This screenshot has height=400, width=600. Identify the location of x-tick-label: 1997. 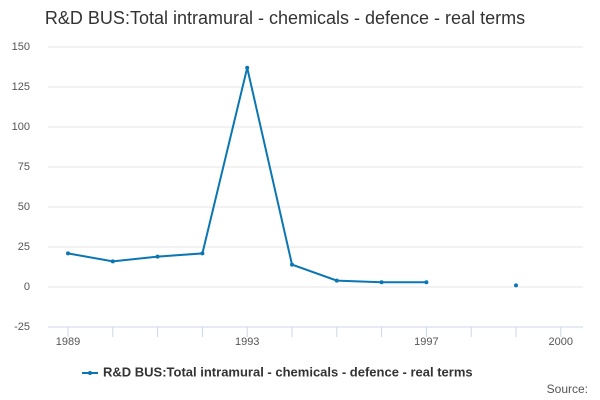
(426, 342).